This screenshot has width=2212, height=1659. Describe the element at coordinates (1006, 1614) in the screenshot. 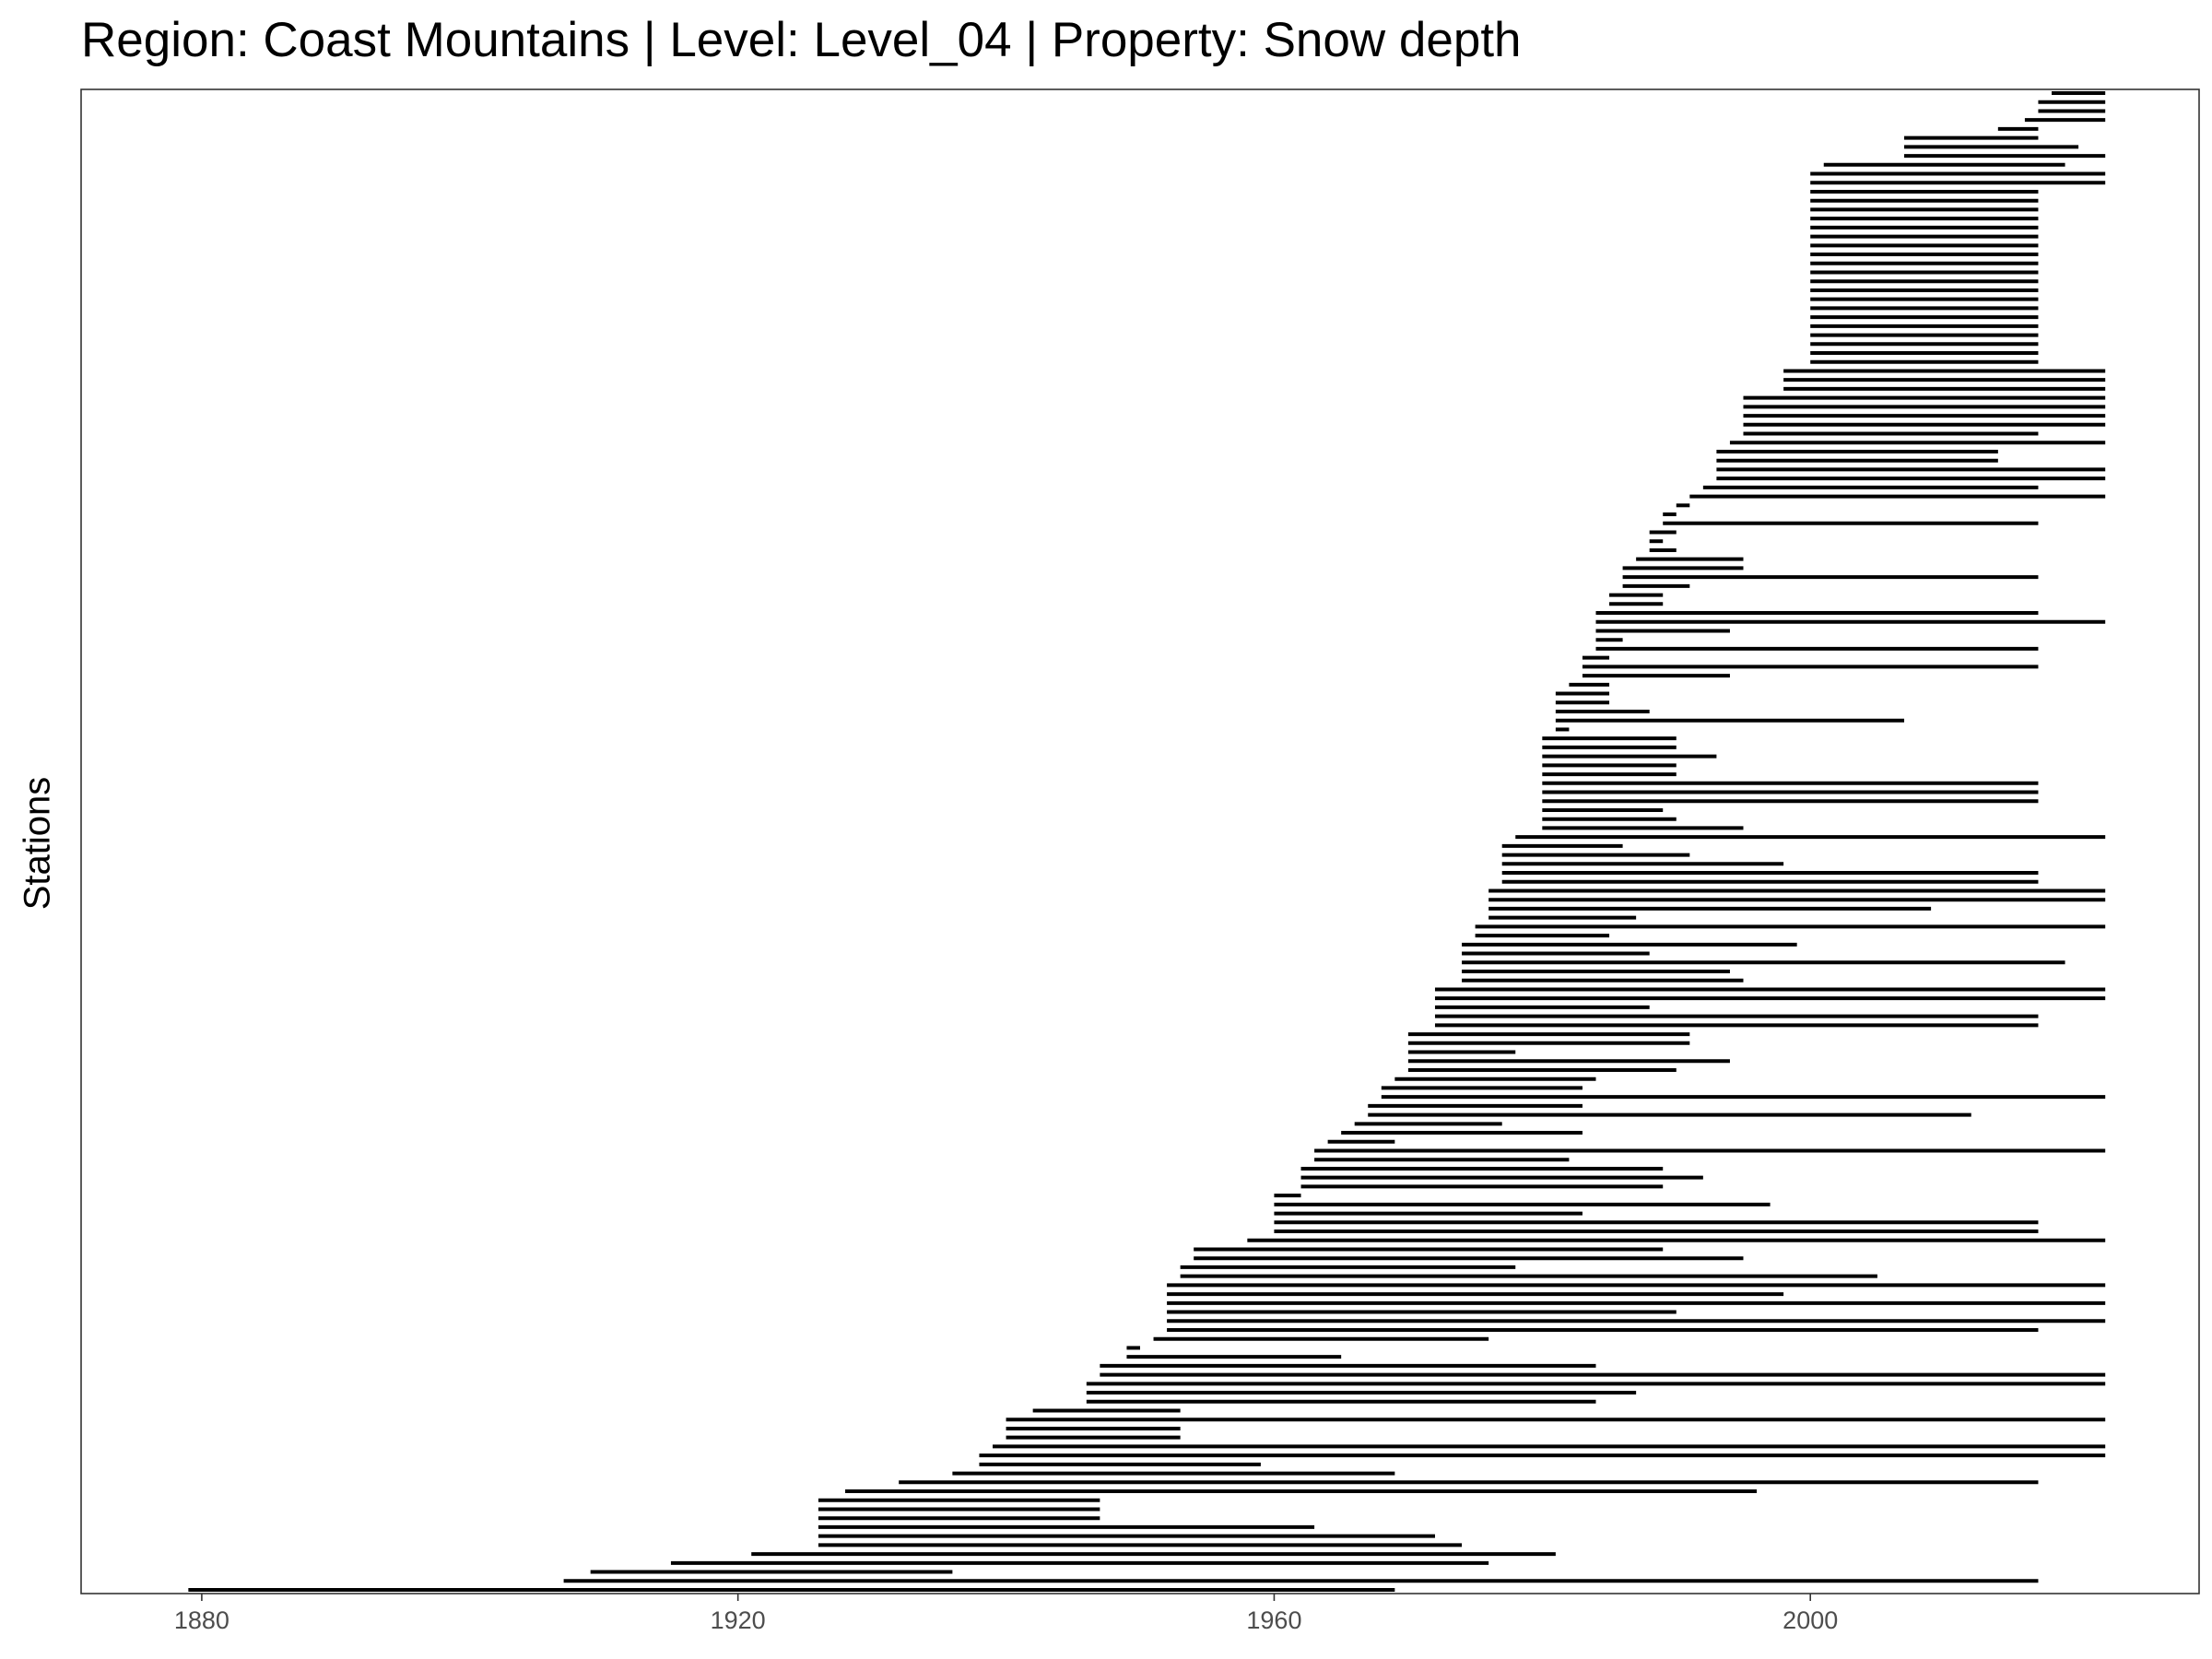

I see `x-axis: 1880 1920 1960 2000` at that location.